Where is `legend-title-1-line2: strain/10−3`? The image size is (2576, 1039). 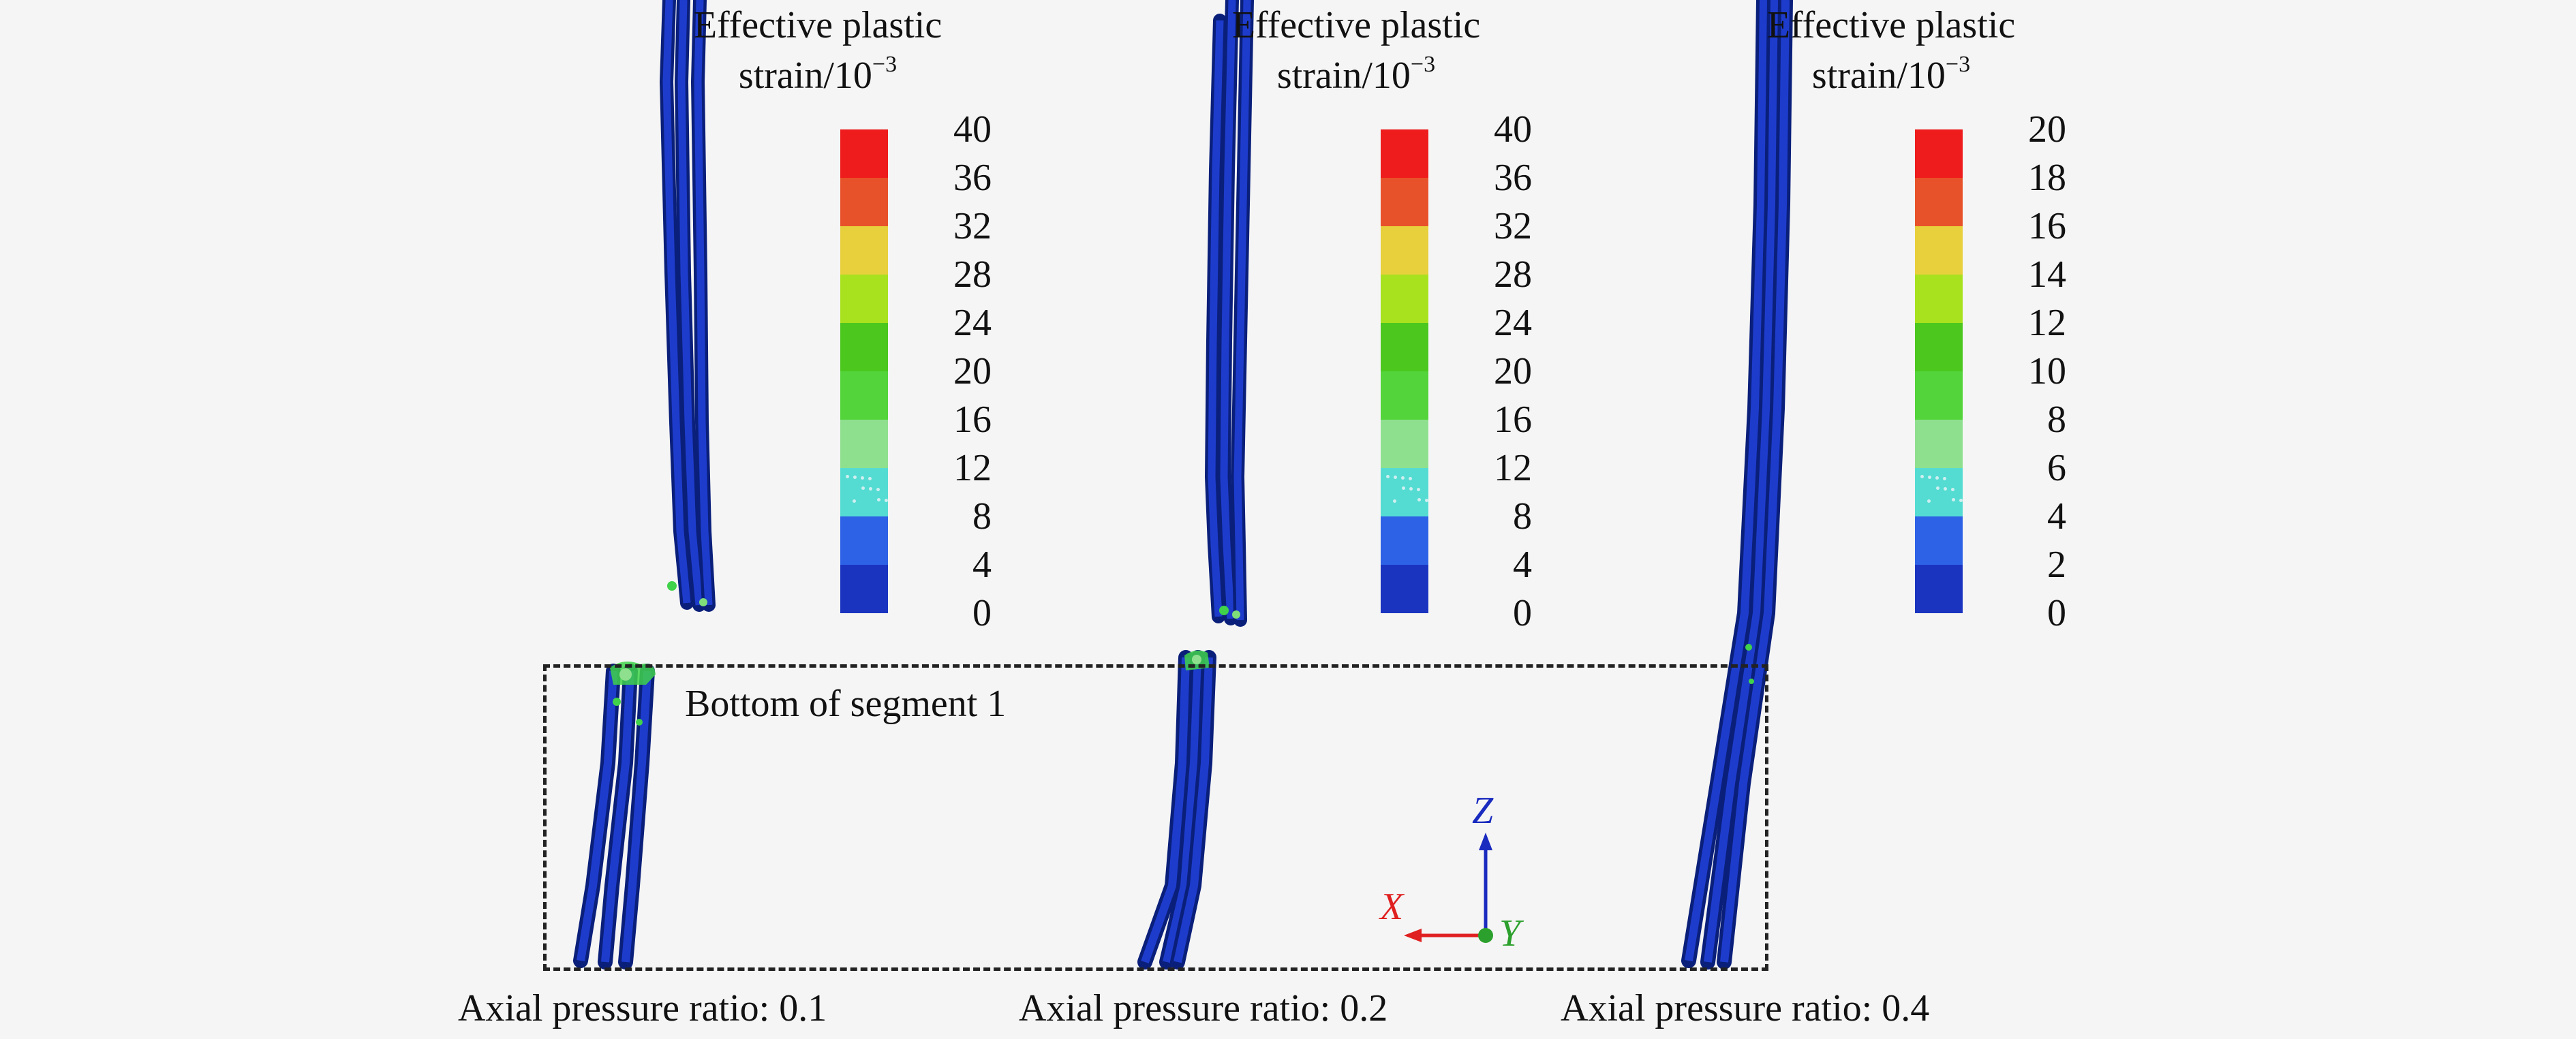 legend-title-1-line2: strain/10−3 is located at coordinates (818, 75).